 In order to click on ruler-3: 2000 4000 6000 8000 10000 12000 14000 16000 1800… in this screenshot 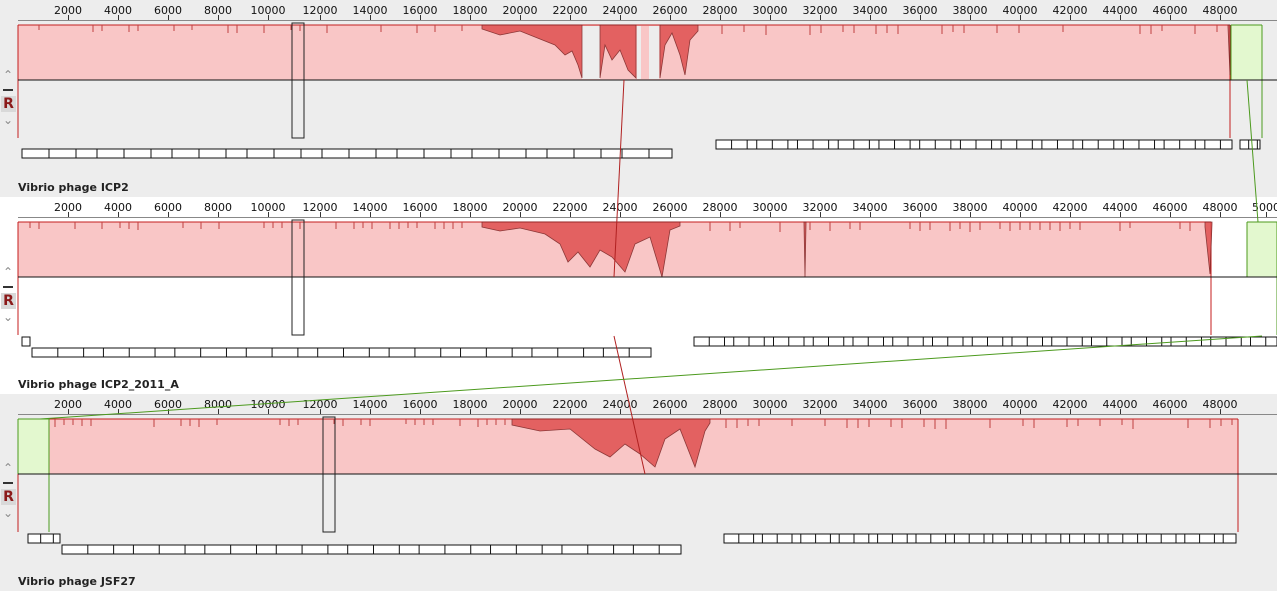, I will do `click(647, 404)`.